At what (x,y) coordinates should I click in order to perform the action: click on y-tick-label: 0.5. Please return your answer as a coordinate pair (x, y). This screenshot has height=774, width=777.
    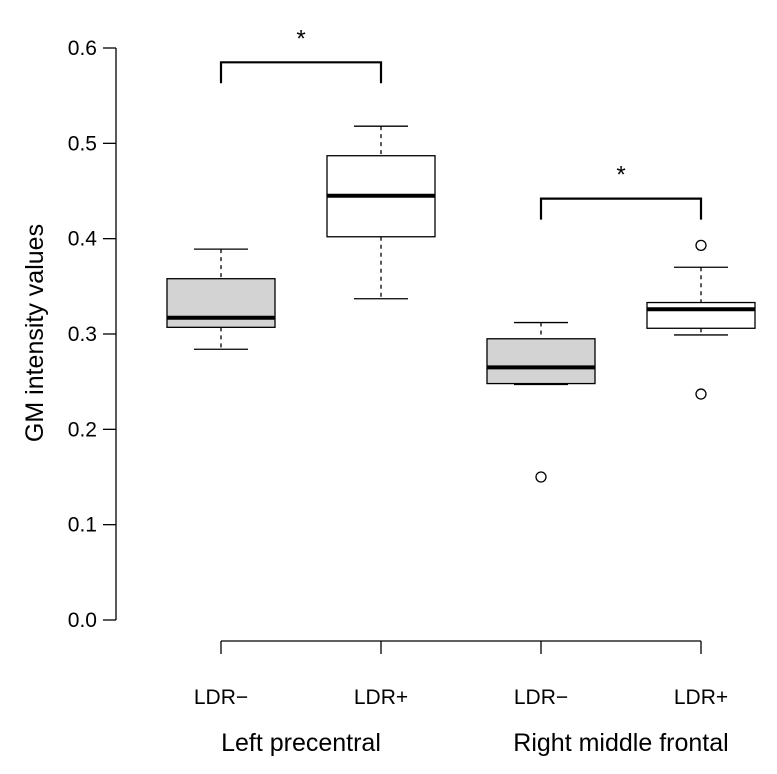
    Looking at the image, I should click on (82, 143).